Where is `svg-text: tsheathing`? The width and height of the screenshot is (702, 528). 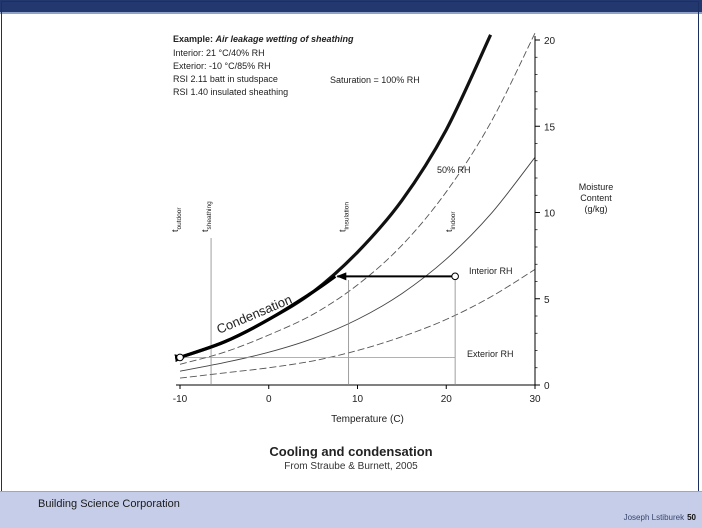 svg-text: tsheathing is located at coordinates (206, 216).